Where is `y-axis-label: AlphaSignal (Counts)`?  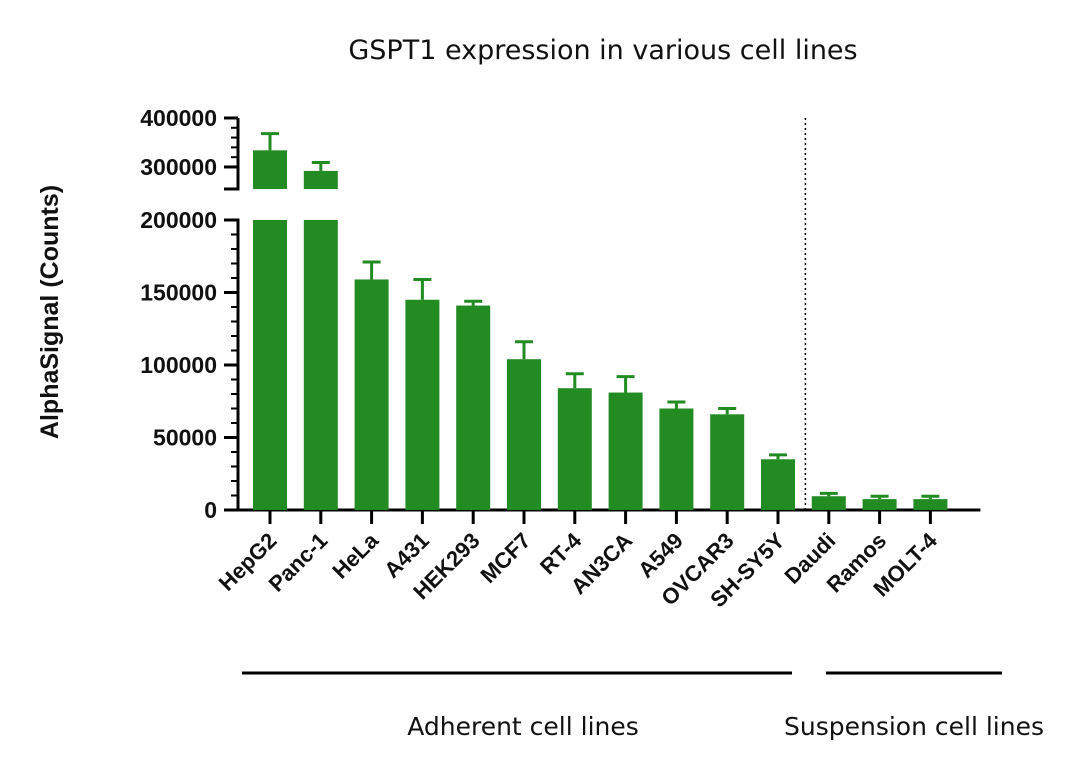 y-axis-label: AlphaSignal (Counts) is located at coordinates (50, 312).